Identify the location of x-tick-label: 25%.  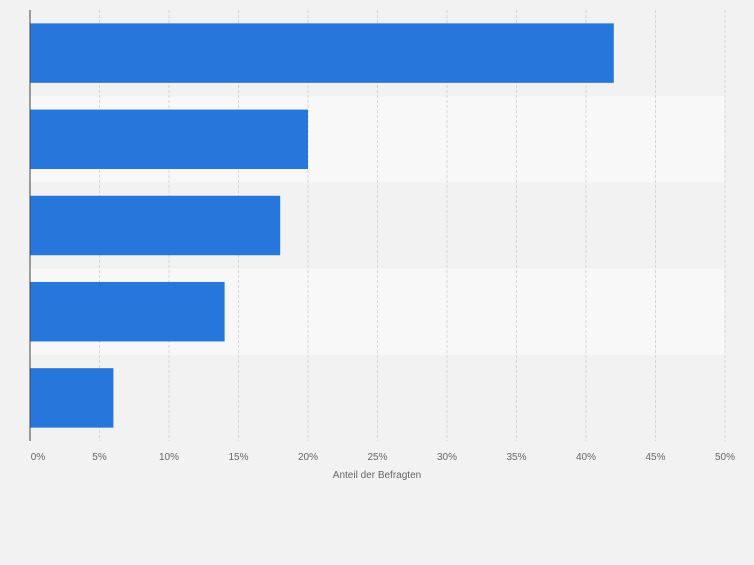
(377, 457).